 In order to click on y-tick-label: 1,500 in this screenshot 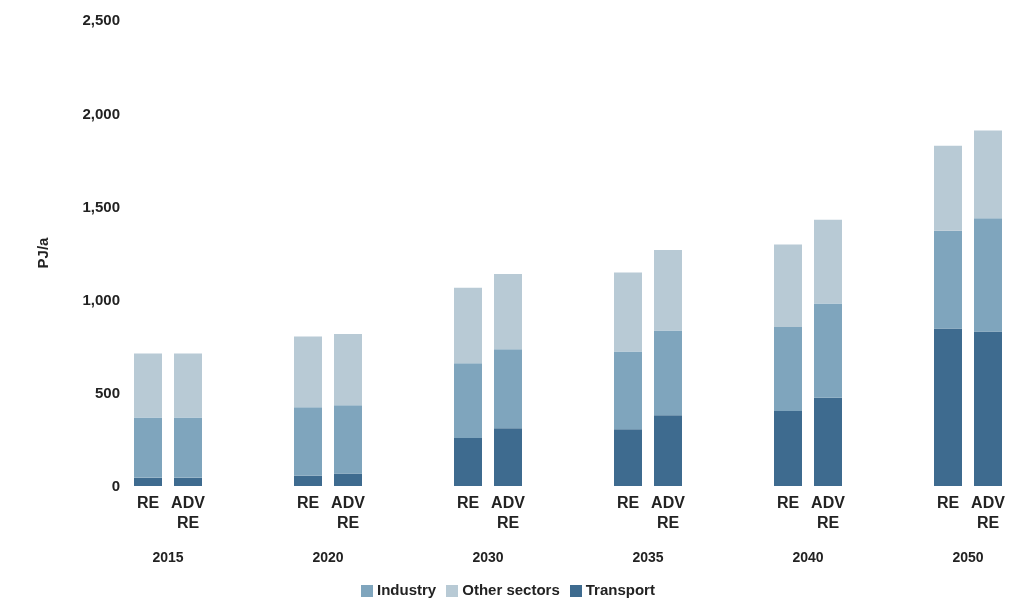, I will do `click(101, 206)`.